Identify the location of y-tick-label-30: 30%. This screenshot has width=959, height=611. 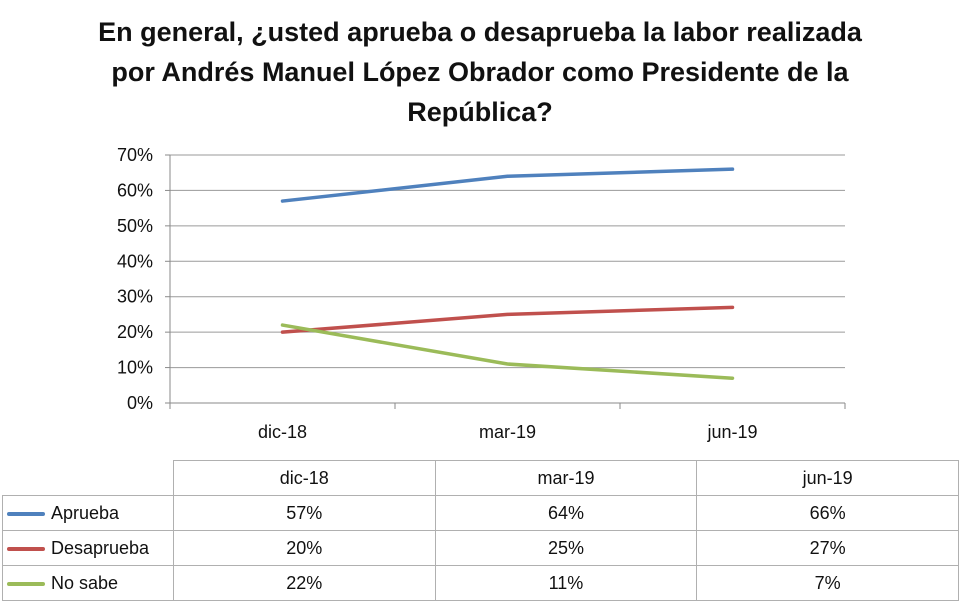
(135, 297).